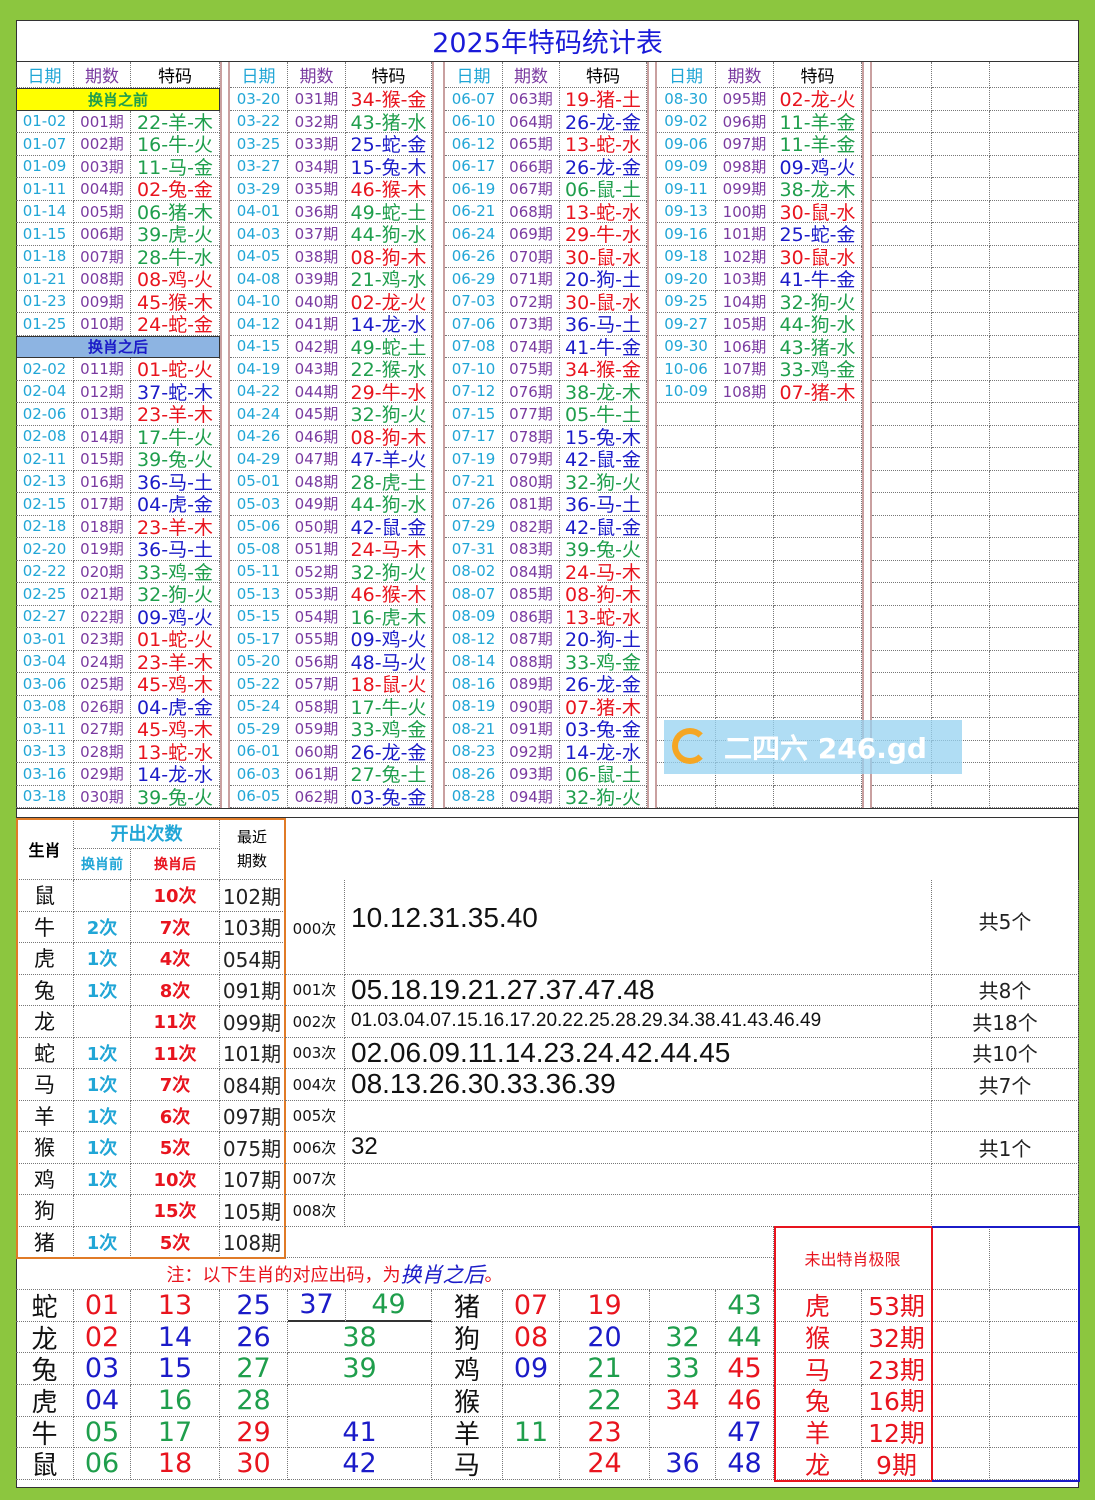  I want to click on draw-date: 04-26, so click(259, 436).